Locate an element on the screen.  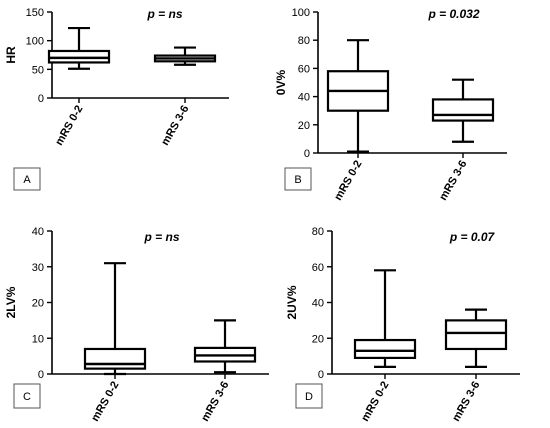
panel-label: B is located at coordinates (297, 180).